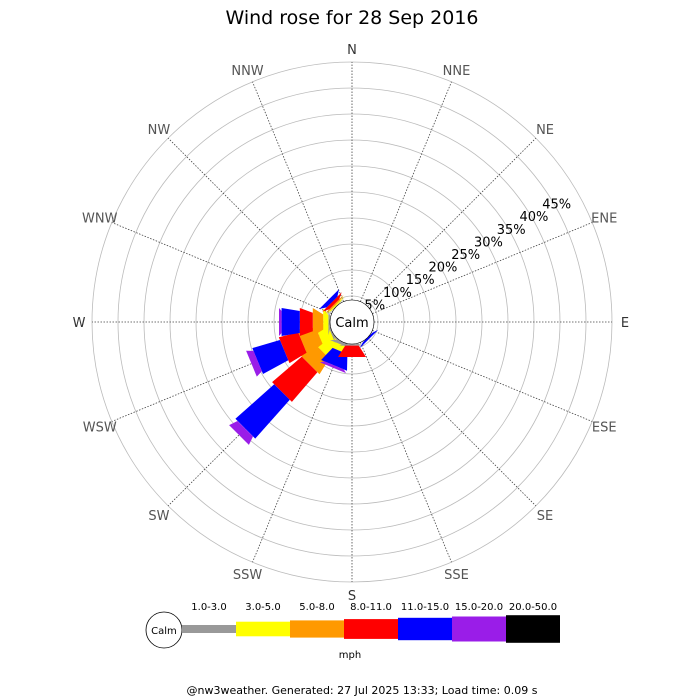  What do you see at coordinates (263, 629) in the screenshot?
I see `legend-swatch-3.0-5.0` at bounding box center [263, 629].